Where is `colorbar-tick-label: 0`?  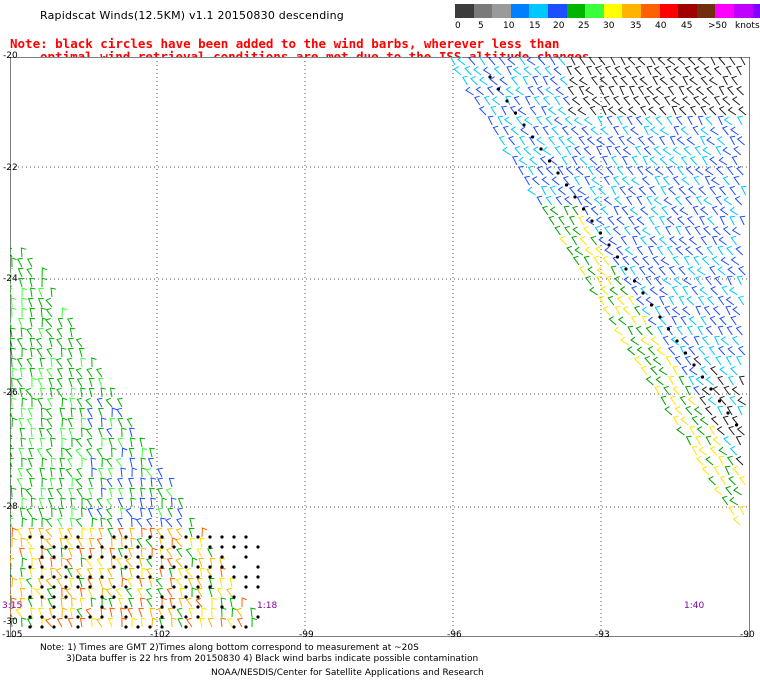 colorbar-tick-label: 0 is located at coordinates (458, 26).